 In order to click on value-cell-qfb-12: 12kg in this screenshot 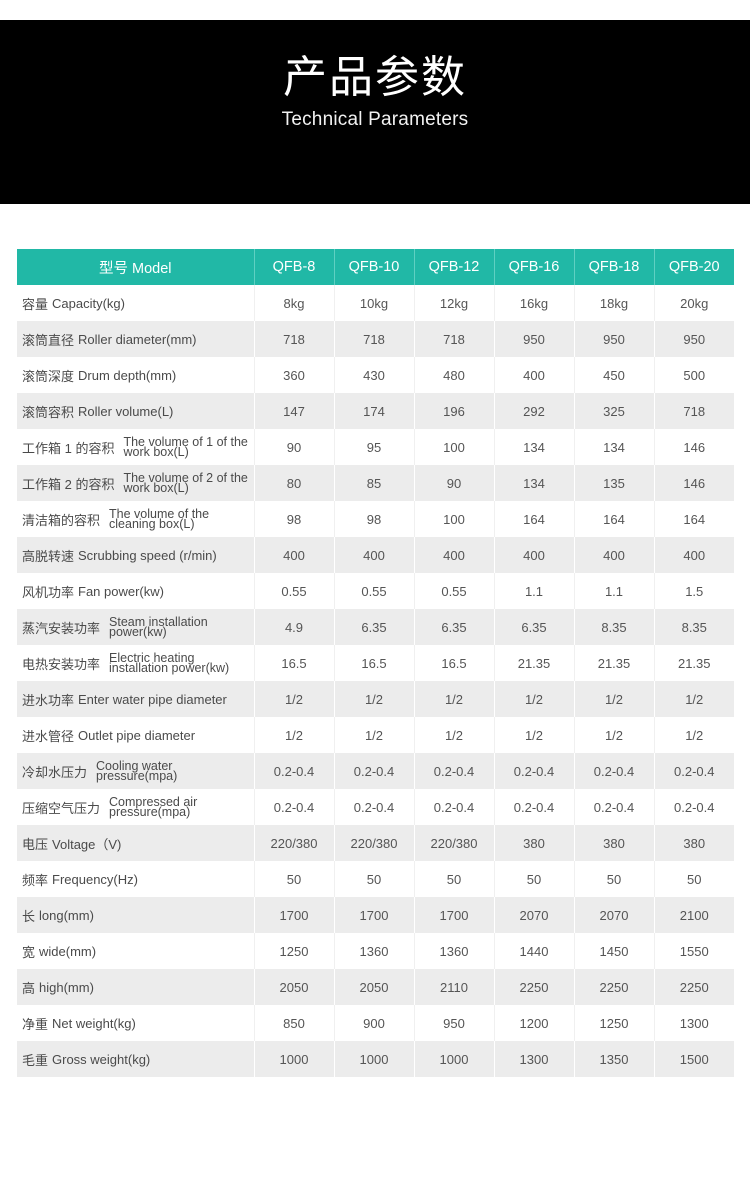, I will do `click(453, 303)`.